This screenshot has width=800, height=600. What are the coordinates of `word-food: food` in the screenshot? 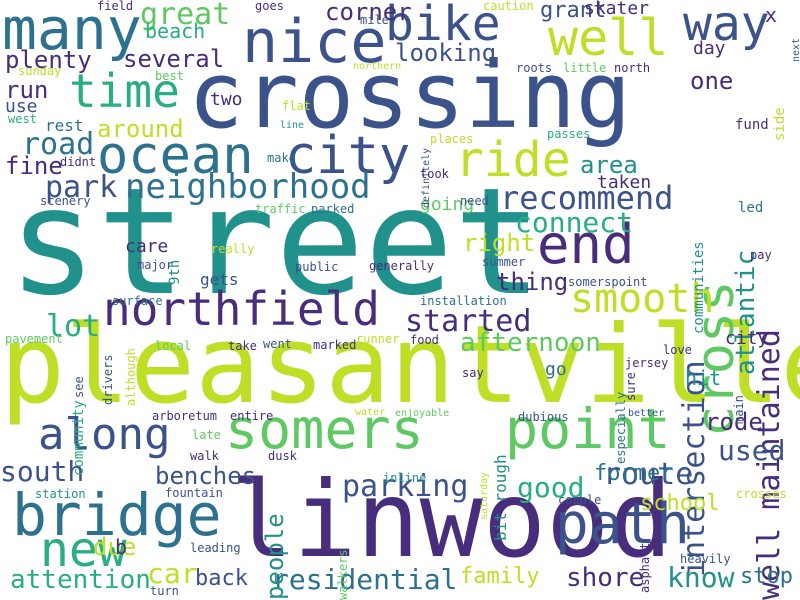 It's located at (424, 340).